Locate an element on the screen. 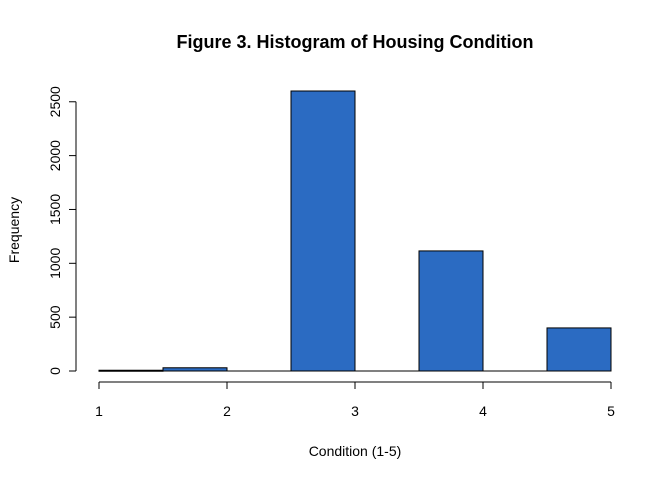 This screenshot has height=480, width=672. x-tick-label: 4 is located at coordinates (483, 411).